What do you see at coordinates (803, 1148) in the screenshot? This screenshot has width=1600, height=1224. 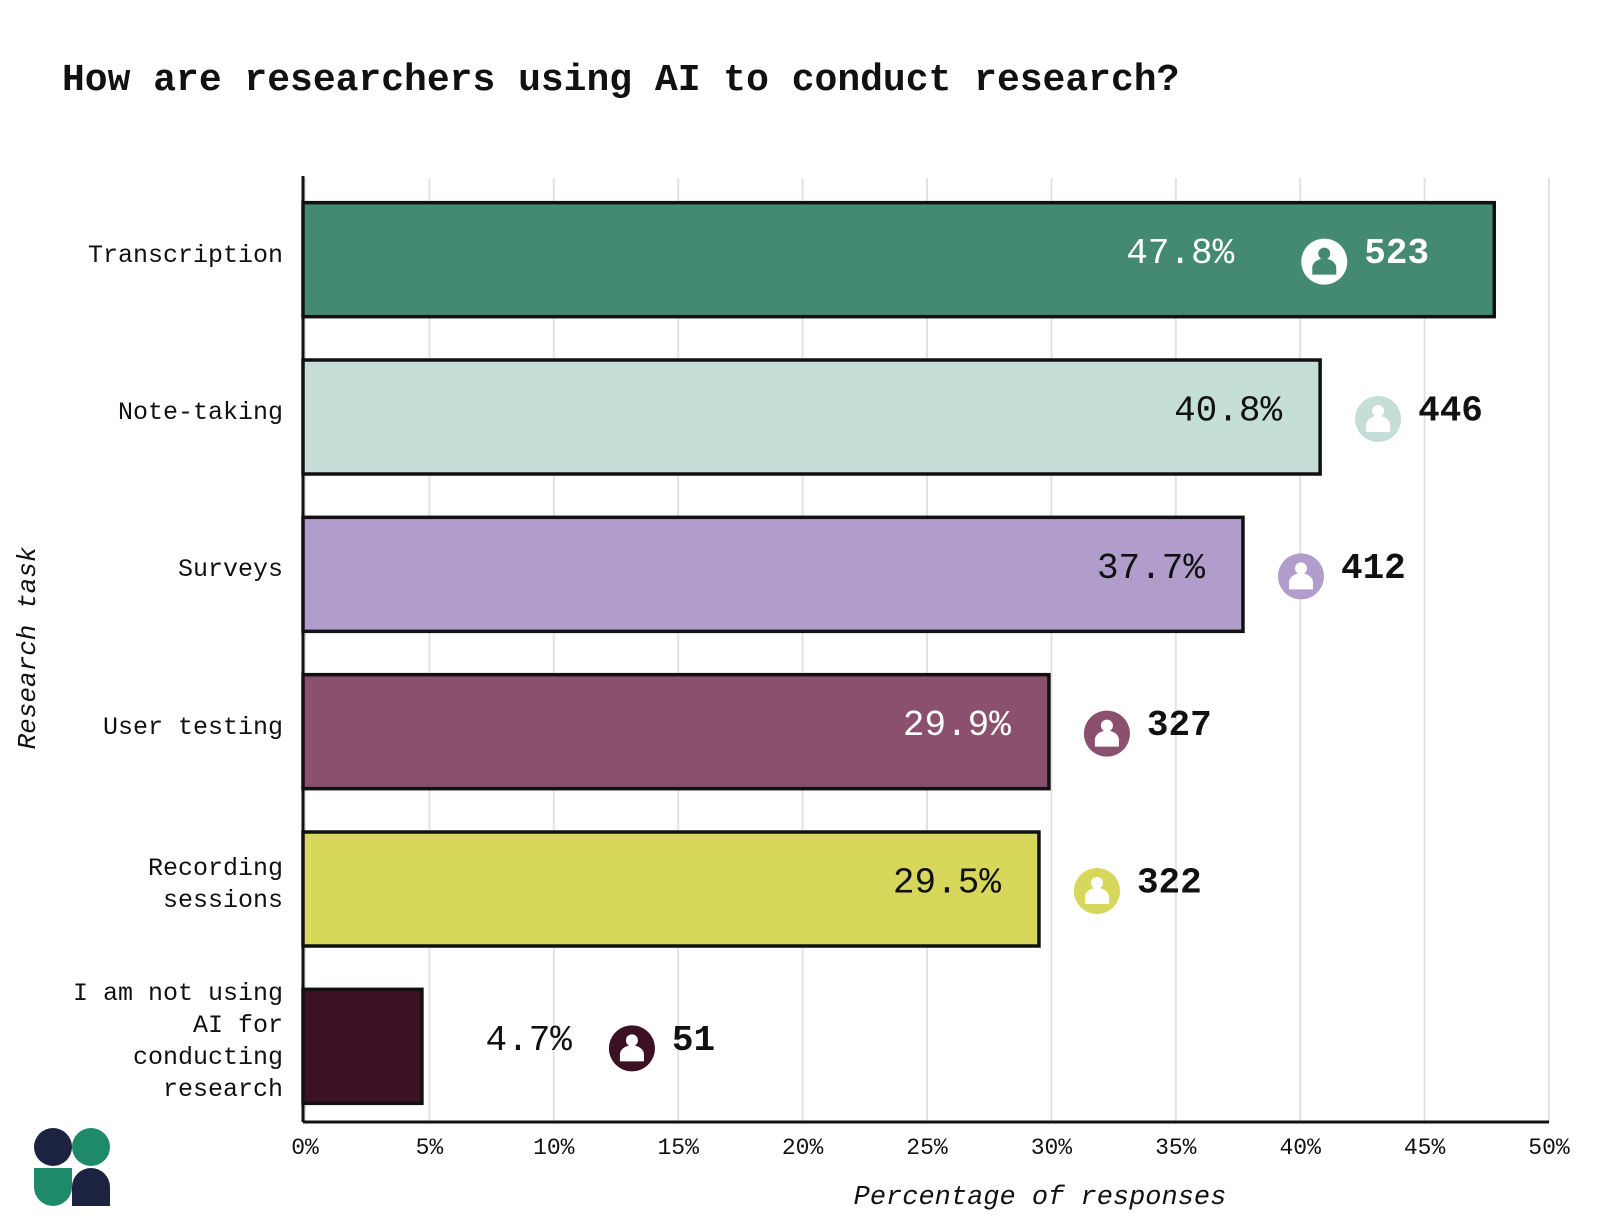 I see `x-tick-label: 20%` at bounding box center [803, 1148].